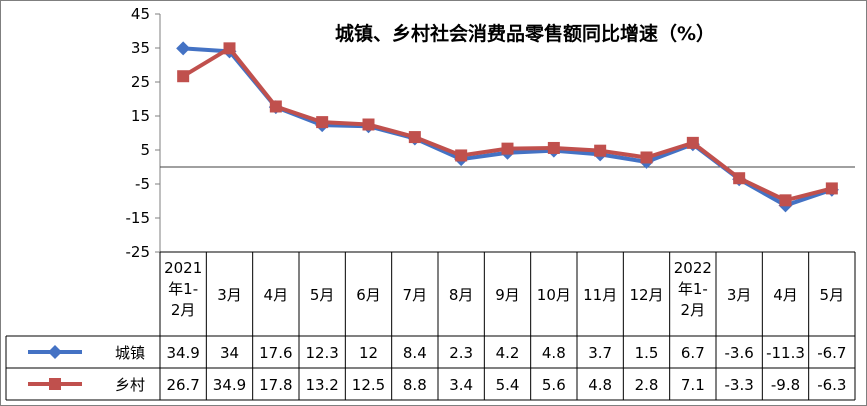 The image size is (867, 406). Describe the element at coordinates (508, 385) in the screenshot. I see `data-table-value: 5.4` at that location.